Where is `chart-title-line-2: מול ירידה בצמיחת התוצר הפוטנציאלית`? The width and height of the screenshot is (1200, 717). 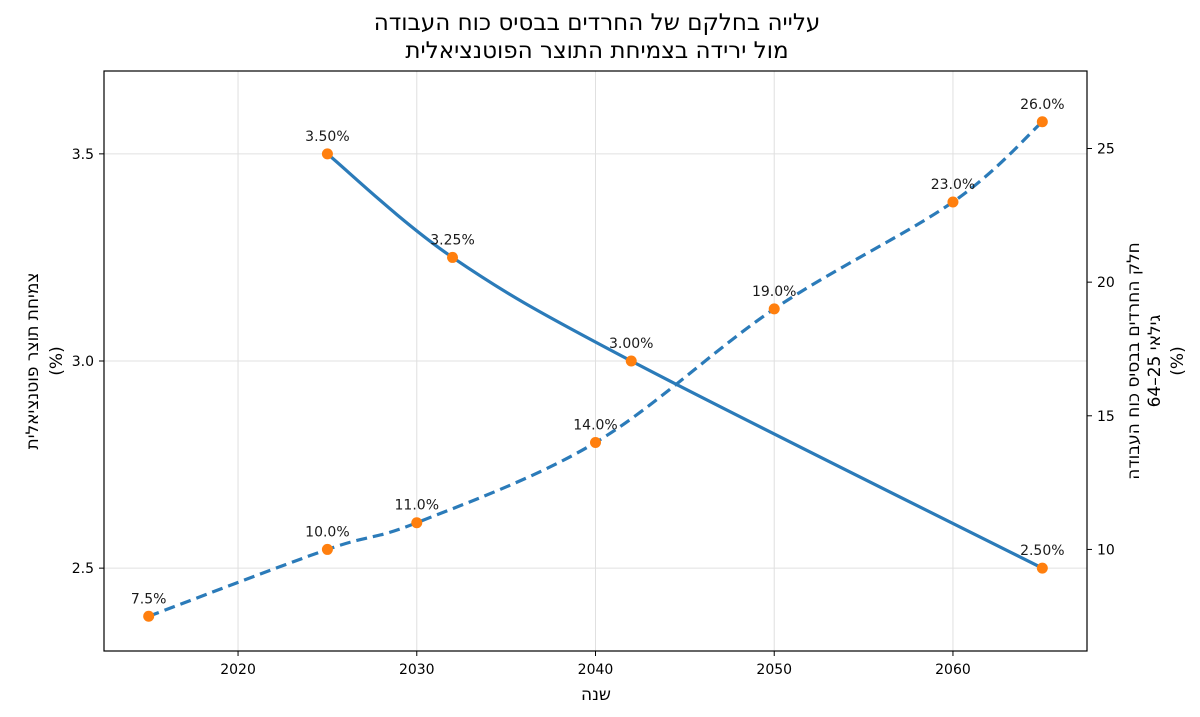
chart-title-line-2: מול ירידה בצמיחת התוצר הפוטנציאלית is located at coordinates (596, 51).